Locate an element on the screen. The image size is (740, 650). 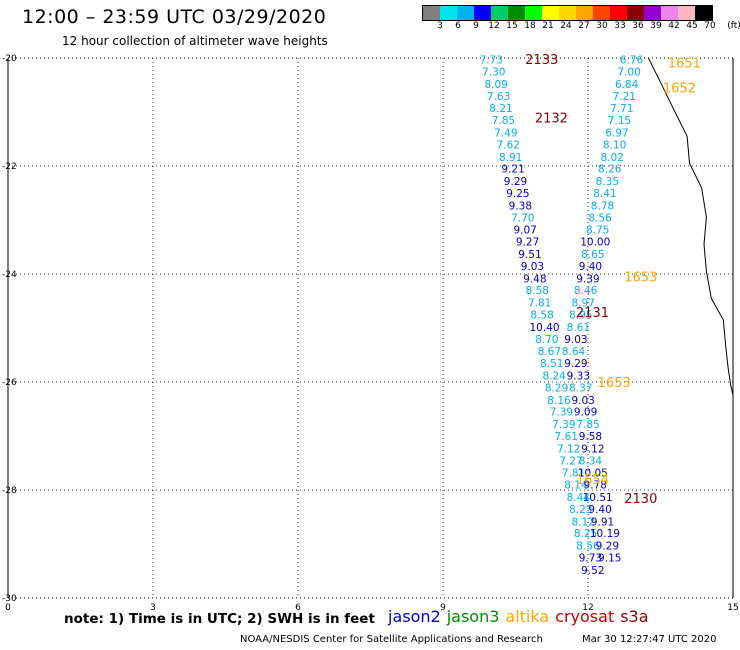
wave-height-label: 9.27 is located at coordinates (527, 243).